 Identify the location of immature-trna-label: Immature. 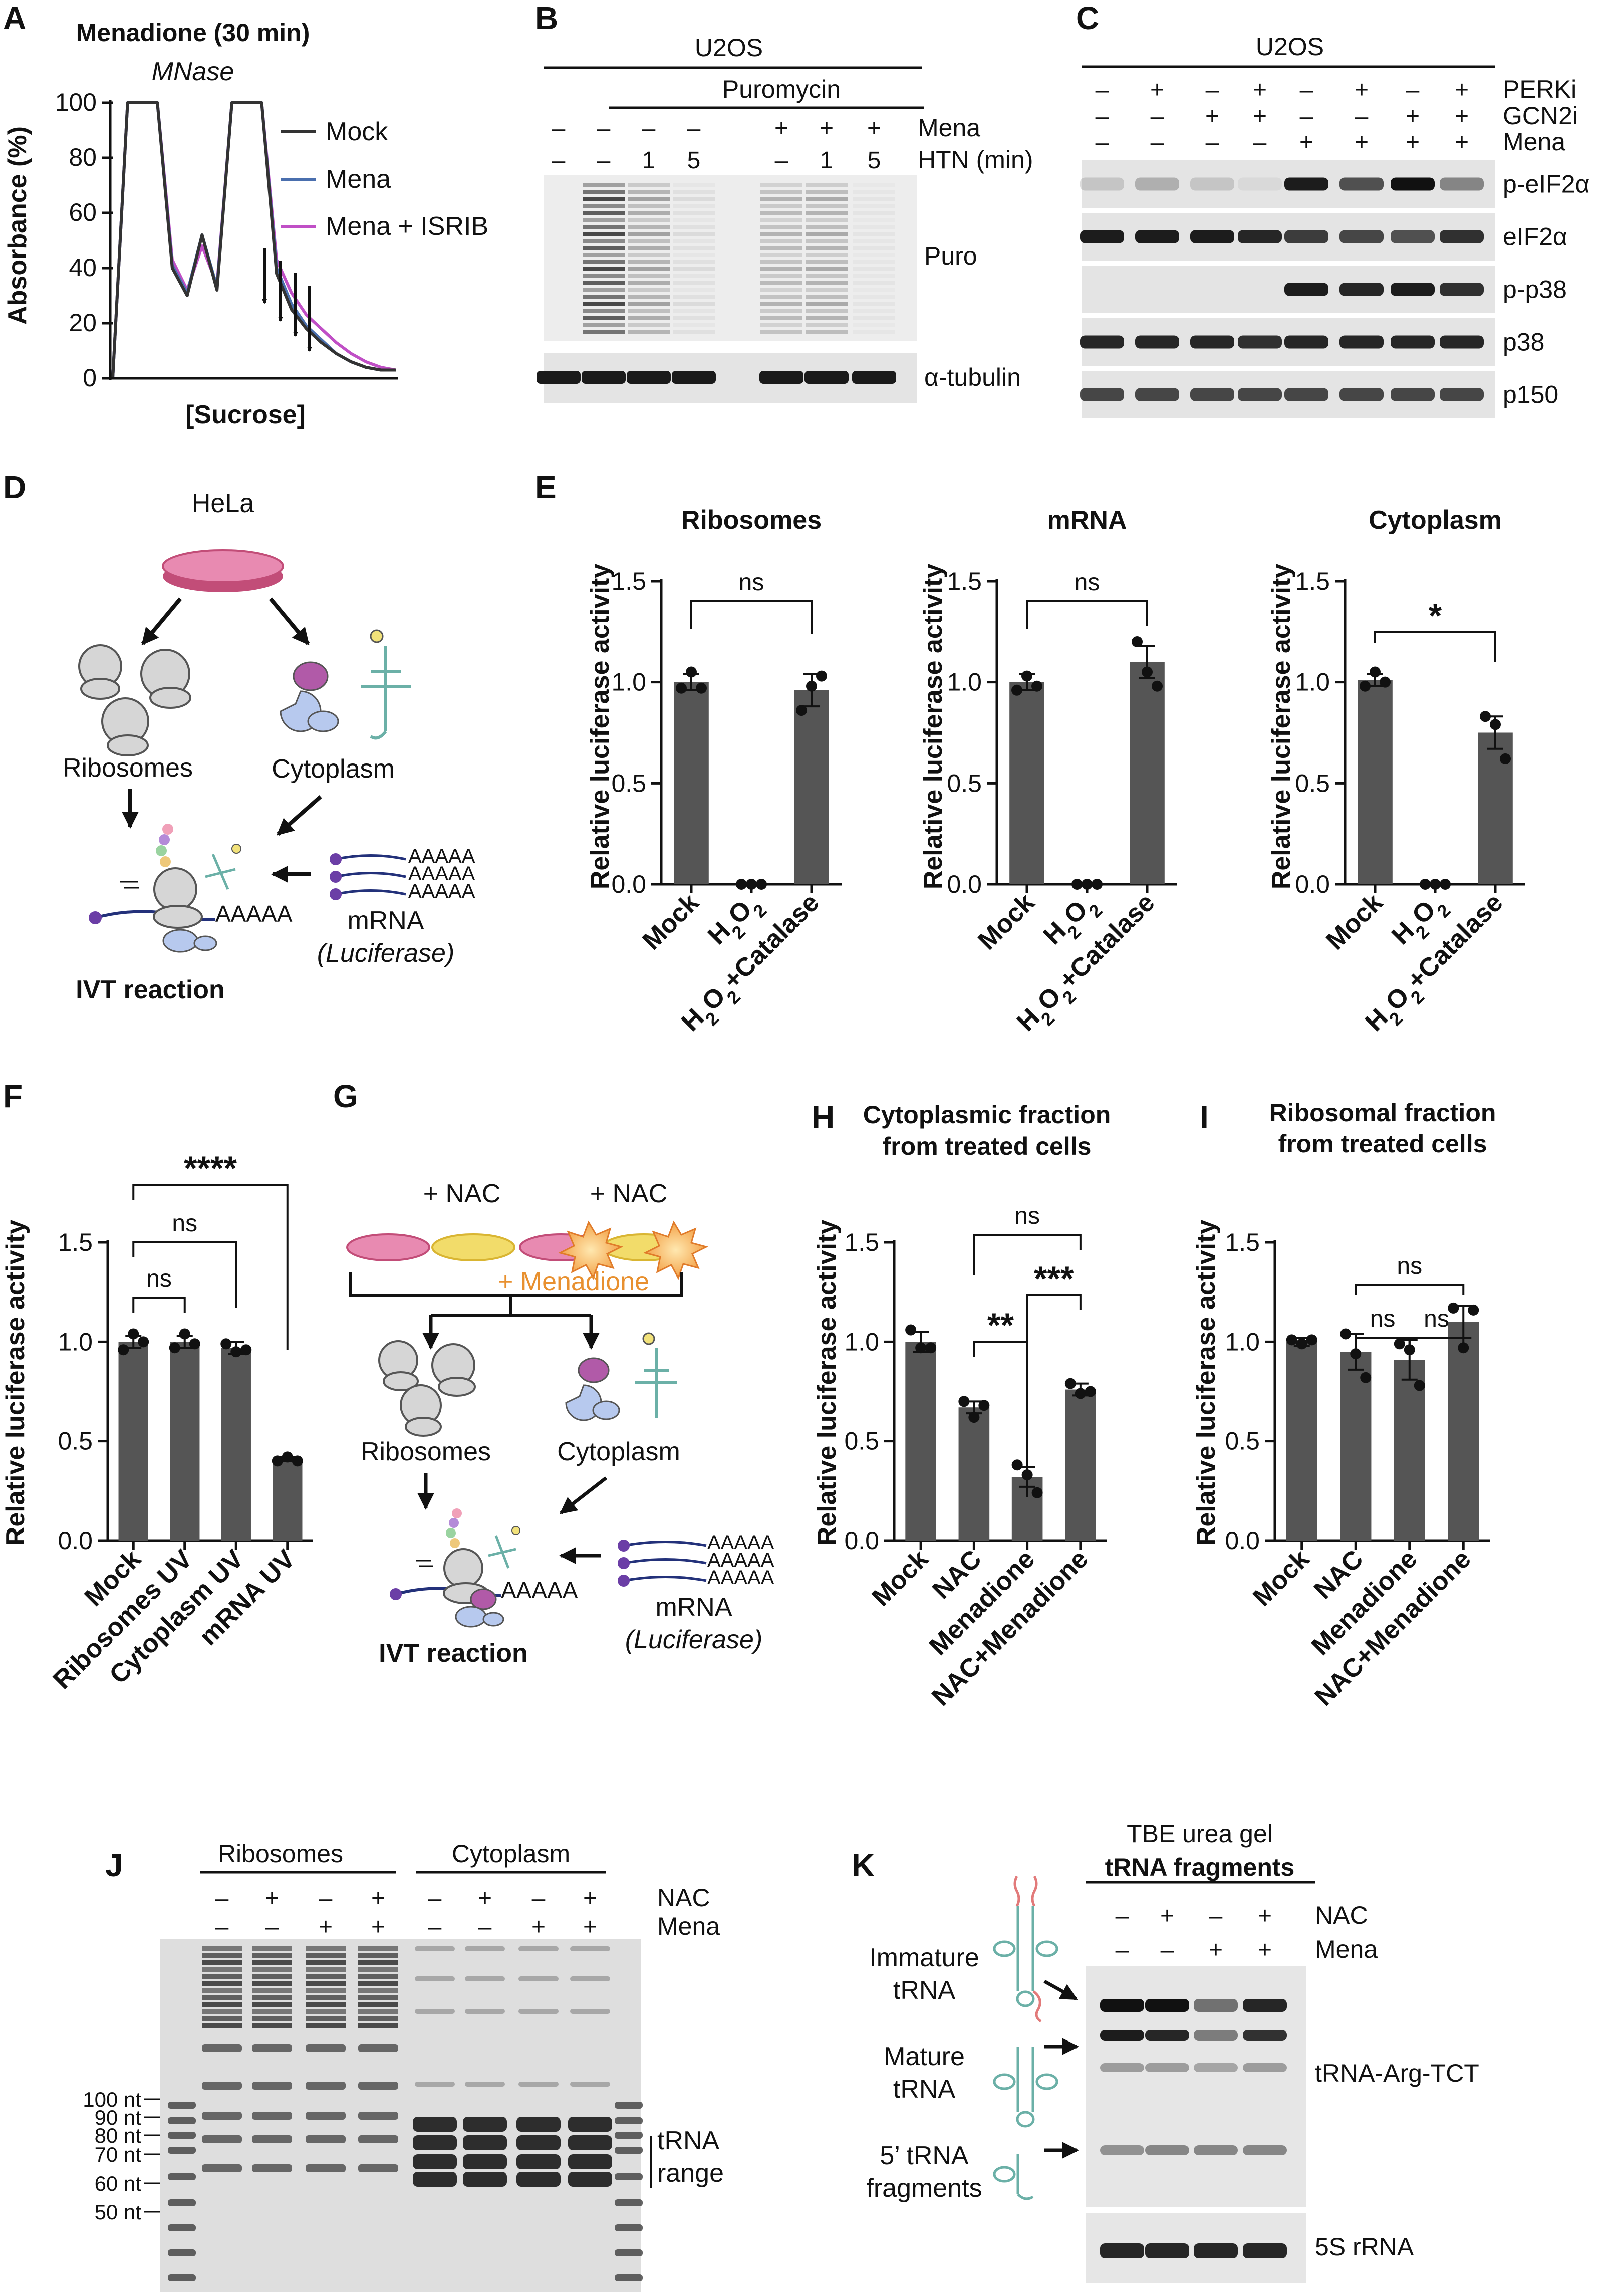
(924, 1957).